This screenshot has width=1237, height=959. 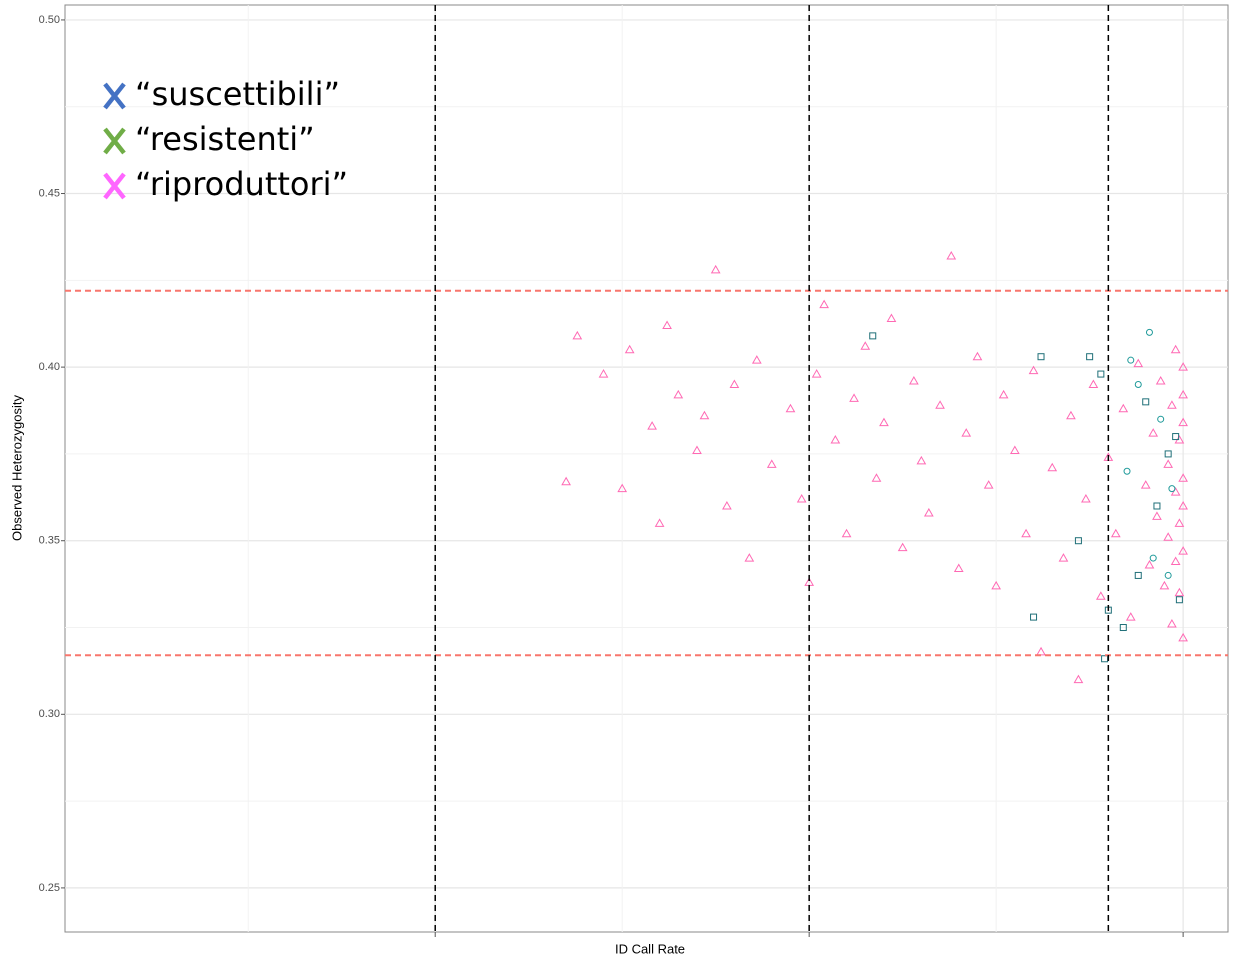 I want to click on y-axis-title: Observed Heterozygosity, so click(x=16, y=468).